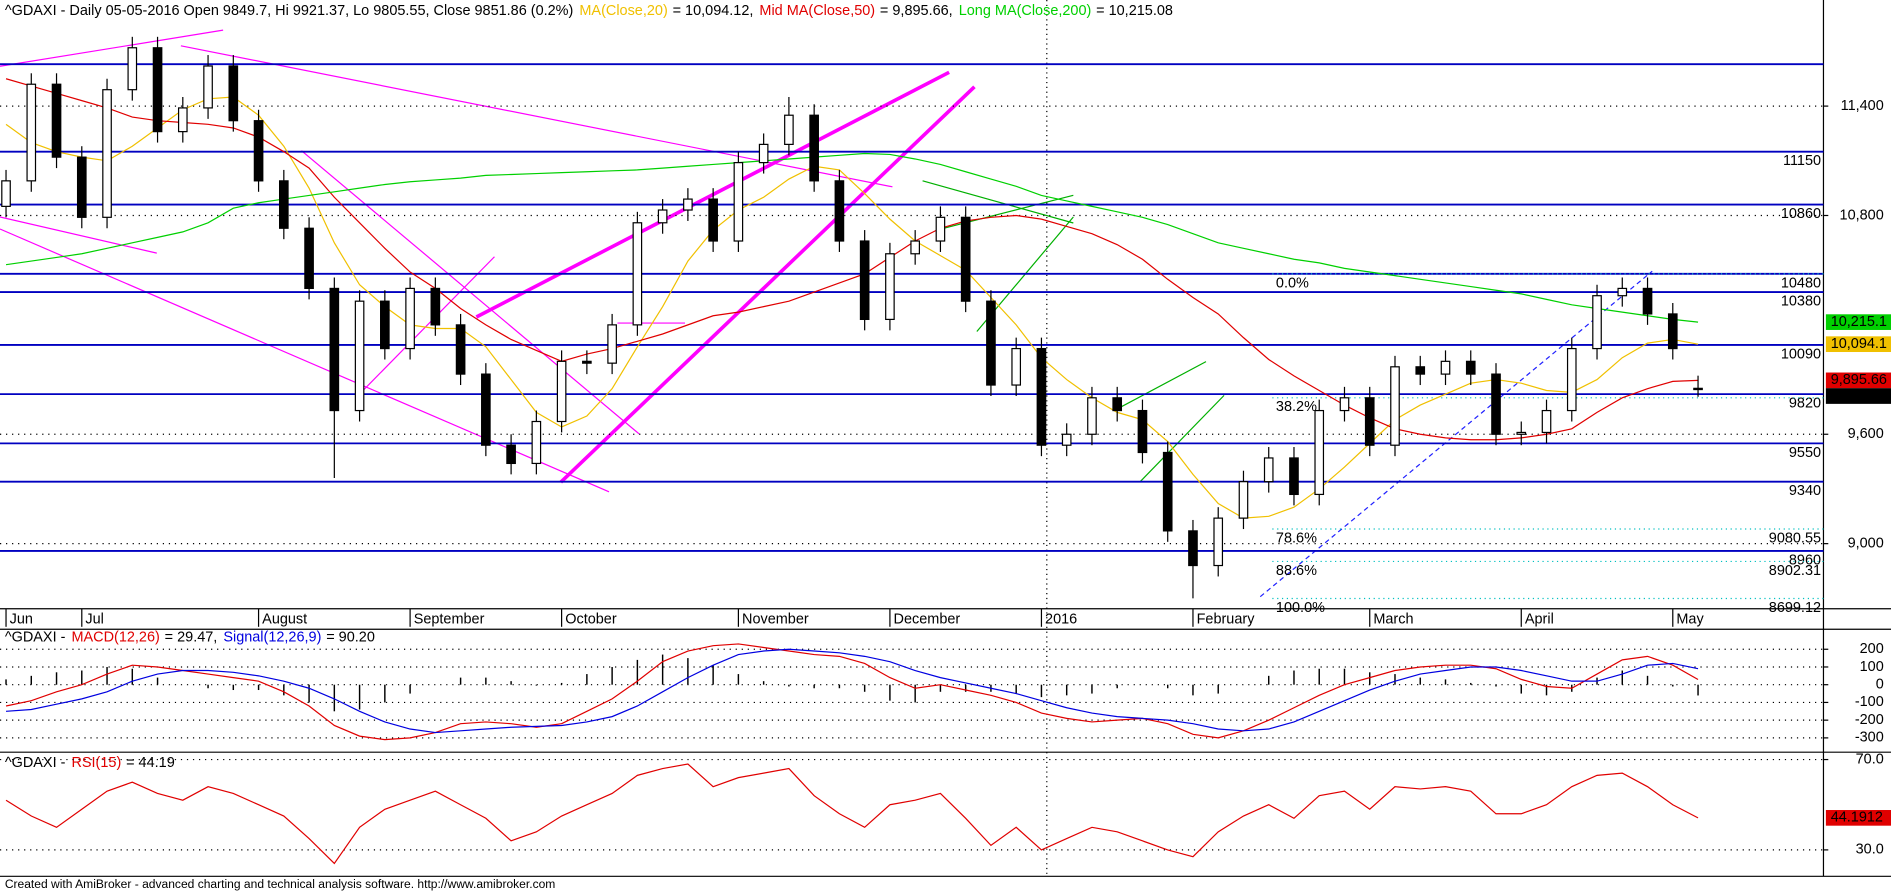 The image size is (1891, 892). Describe the element at coordinates (94, 619) in the screenshot. I see `x-tick-label: Jul` at that location.